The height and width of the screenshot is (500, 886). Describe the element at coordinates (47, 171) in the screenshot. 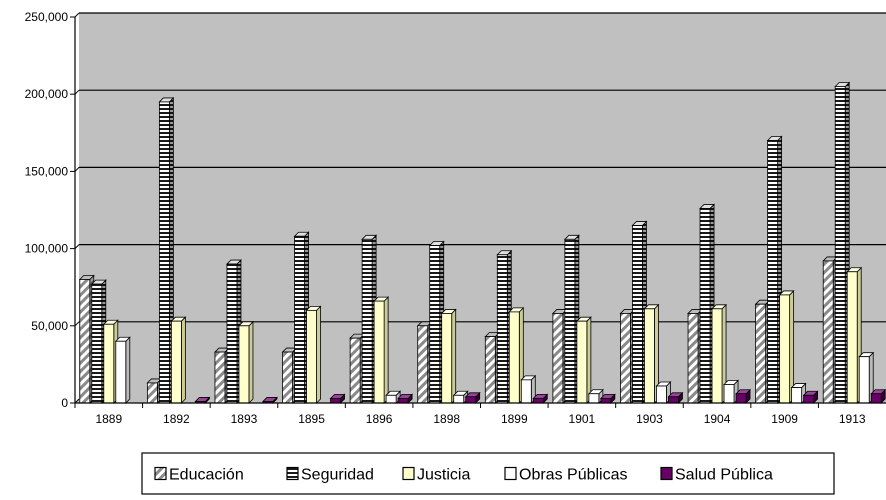

I see `y-tick-label: 150,000` at that location.